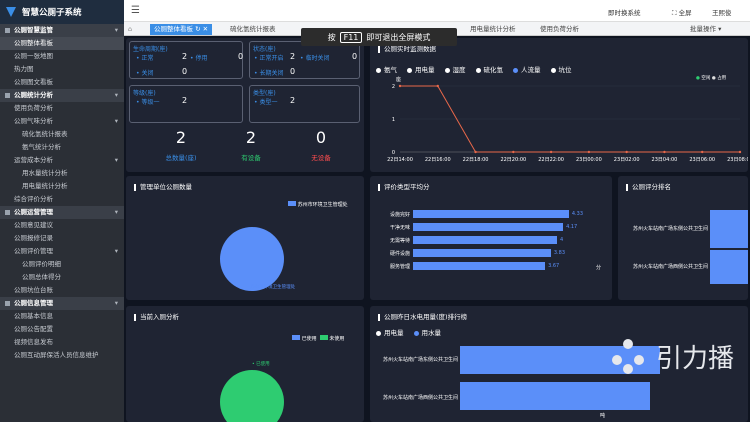 This screenshot has height=422, width=750. I want to click on x-tick-label: 22日22:00, so click(551, 160).